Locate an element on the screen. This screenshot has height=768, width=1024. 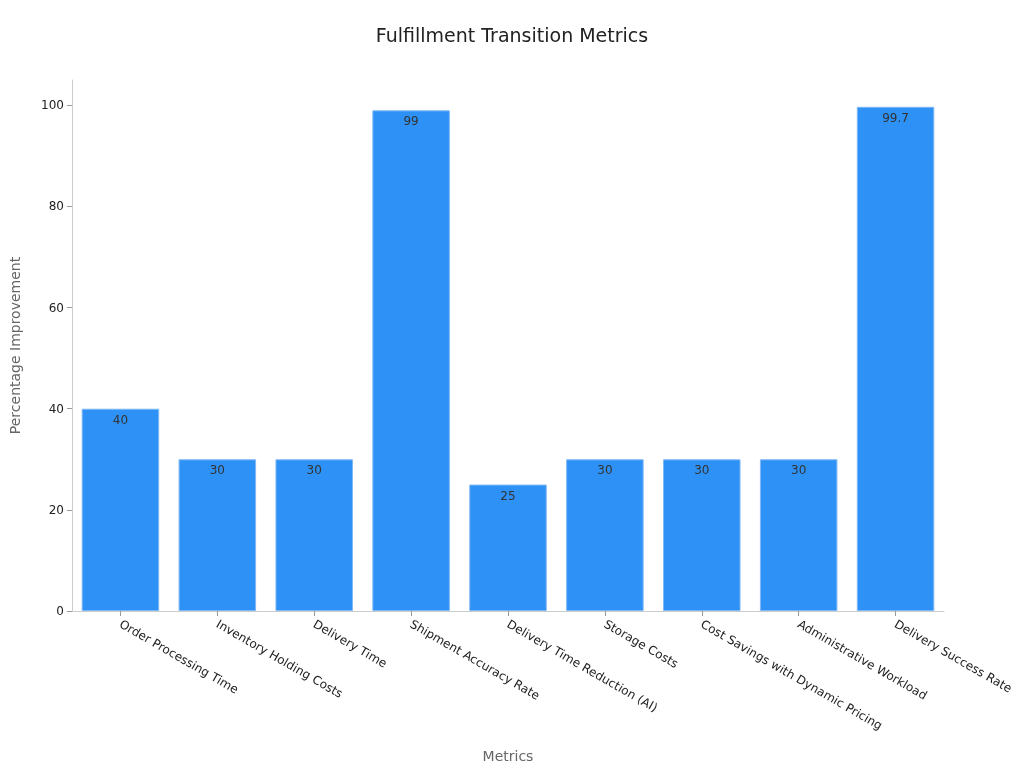
y-tick-label: 20 is located at coordinates (56, 509).